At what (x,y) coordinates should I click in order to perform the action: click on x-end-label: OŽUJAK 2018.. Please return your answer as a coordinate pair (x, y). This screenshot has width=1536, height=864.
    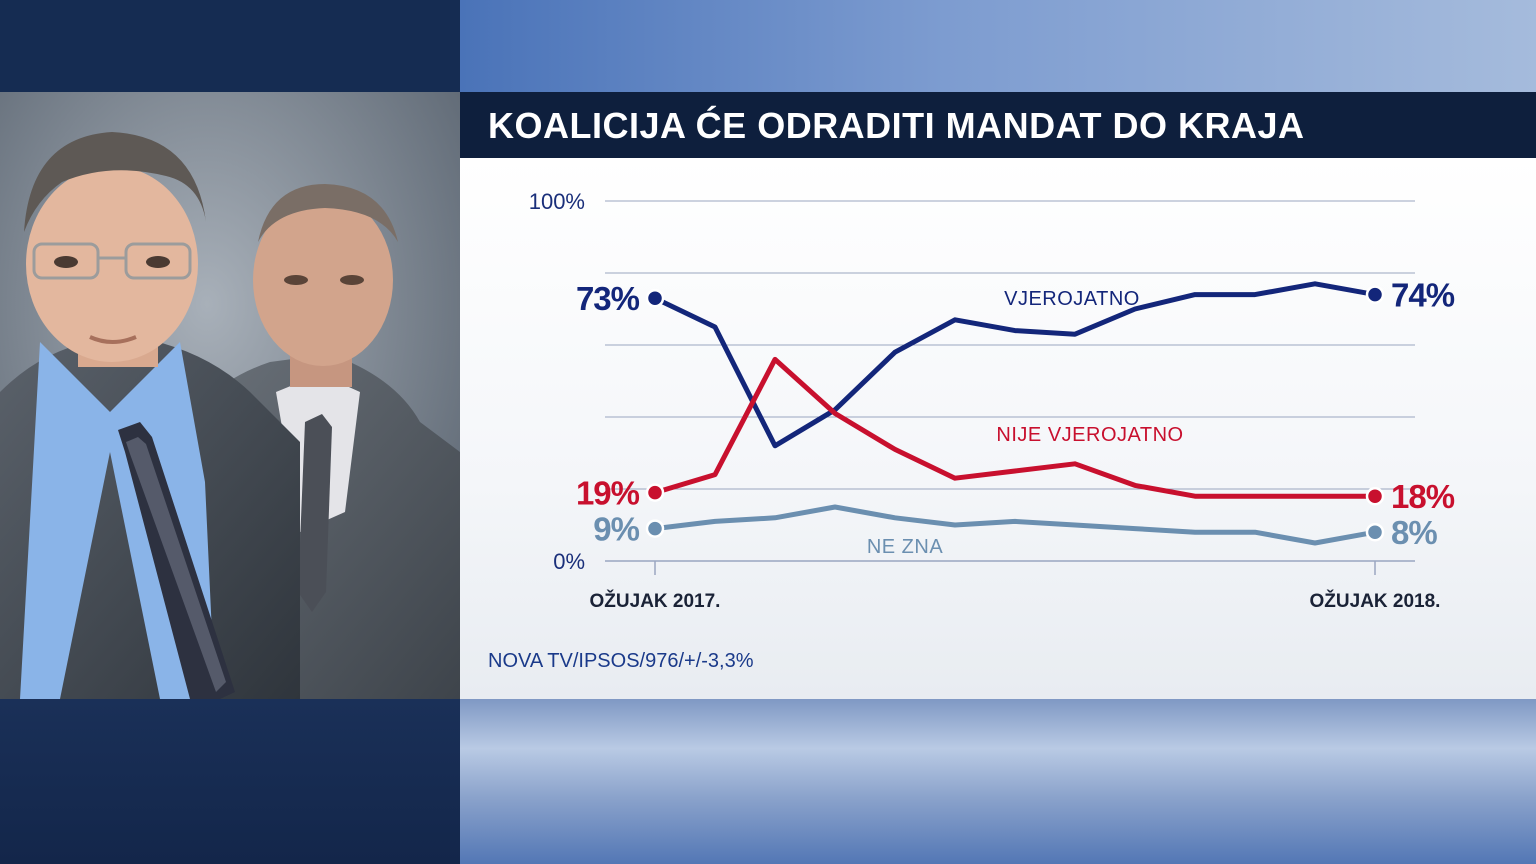
    Looking at the image, I should click on (1375, 601).